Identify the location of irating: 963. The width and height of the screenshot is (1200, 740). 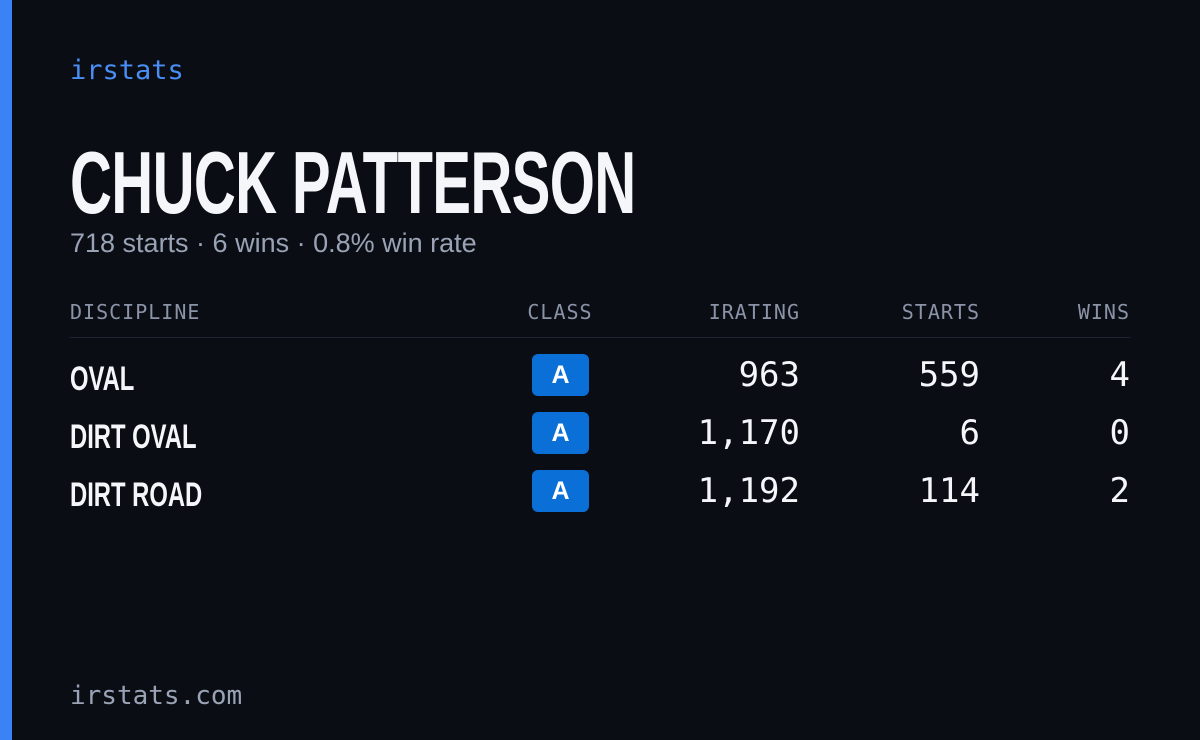
(769, 375).